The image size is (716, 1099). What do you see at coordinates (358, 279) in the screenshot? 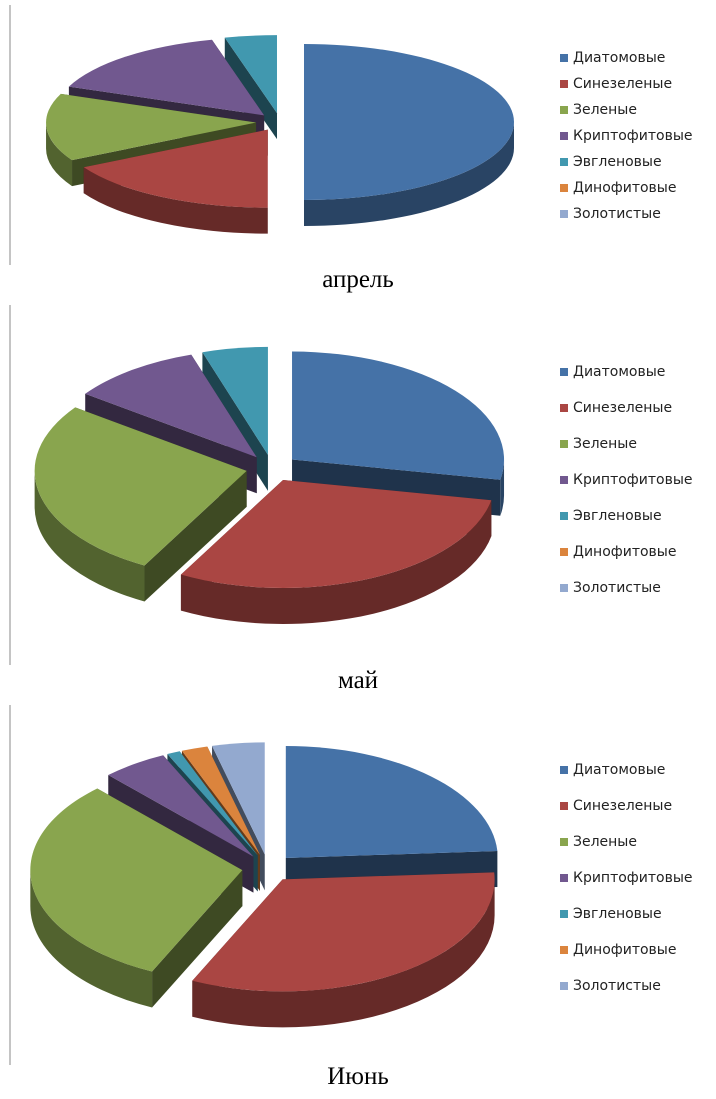
I see `chart-caption: апрель` at bounding box center [358, 279].